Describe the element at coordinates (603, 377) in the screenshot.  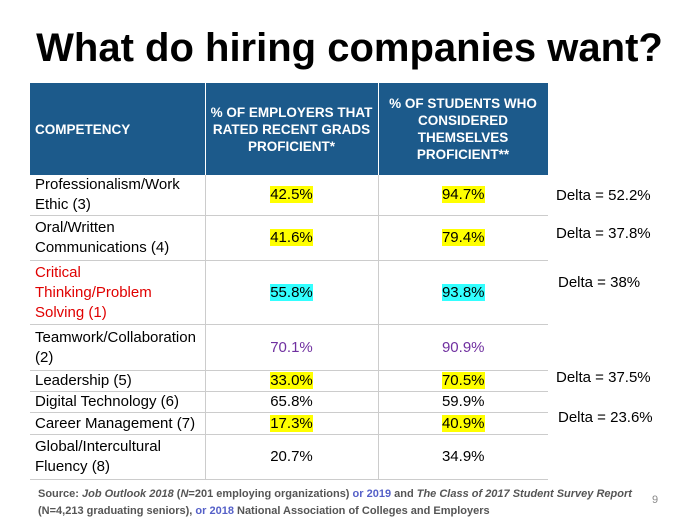
I see `delta: Delta = 37.5%` at that location.